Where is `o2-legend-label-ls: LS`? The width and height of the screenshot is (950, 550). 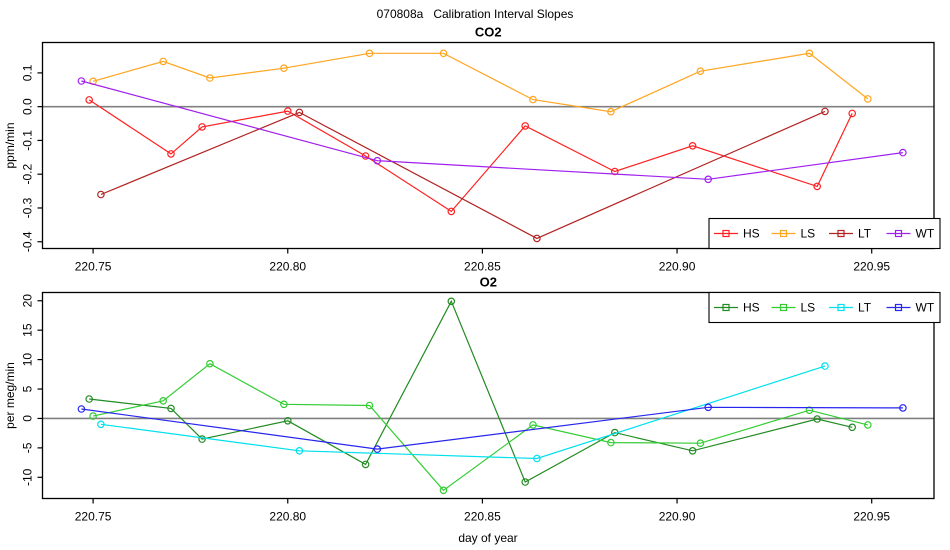 o2-legend-label-ls: LS is located at coordinates (808, 308).